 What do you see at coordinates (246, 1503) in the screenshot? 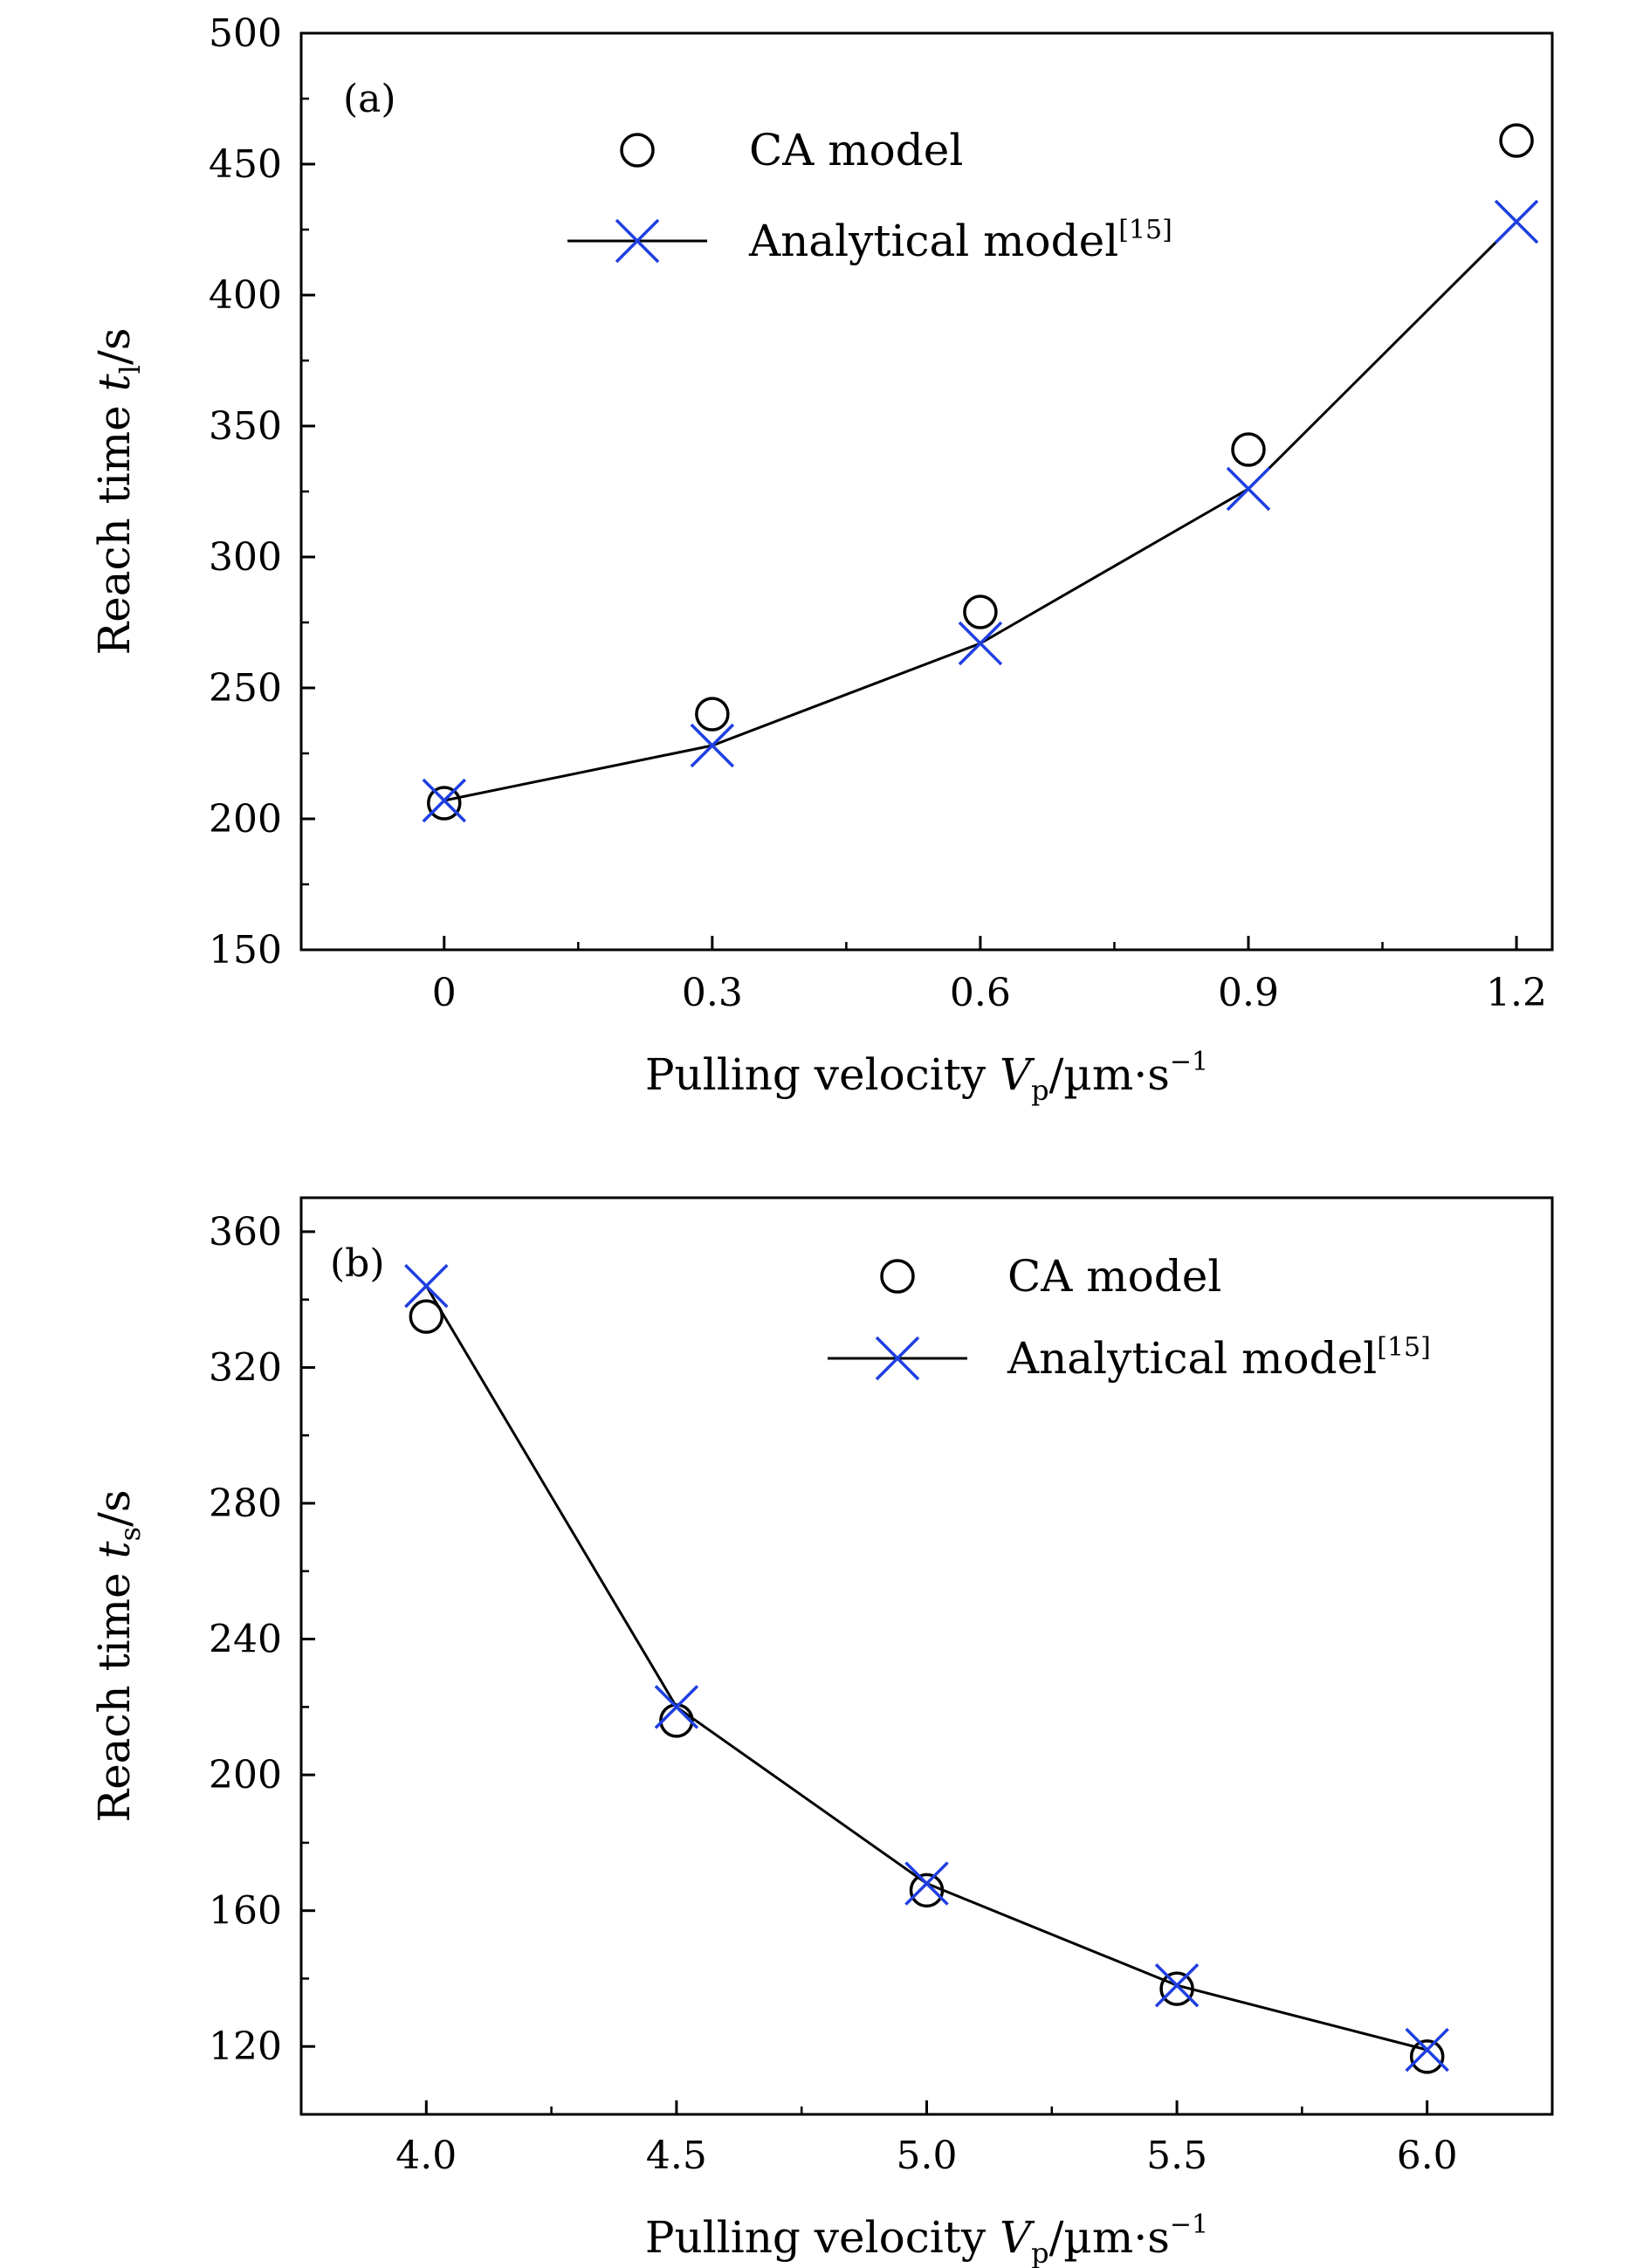
I see `y-tick-label: 280` at bounding box center [246, 1503].